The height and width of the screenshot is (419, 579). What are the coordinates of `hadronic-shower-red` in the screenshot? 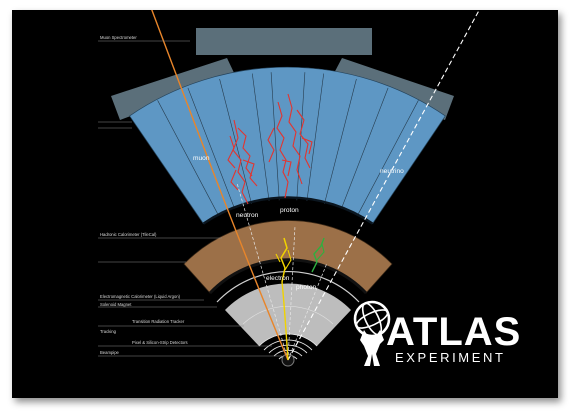 It's located at (270, 149).